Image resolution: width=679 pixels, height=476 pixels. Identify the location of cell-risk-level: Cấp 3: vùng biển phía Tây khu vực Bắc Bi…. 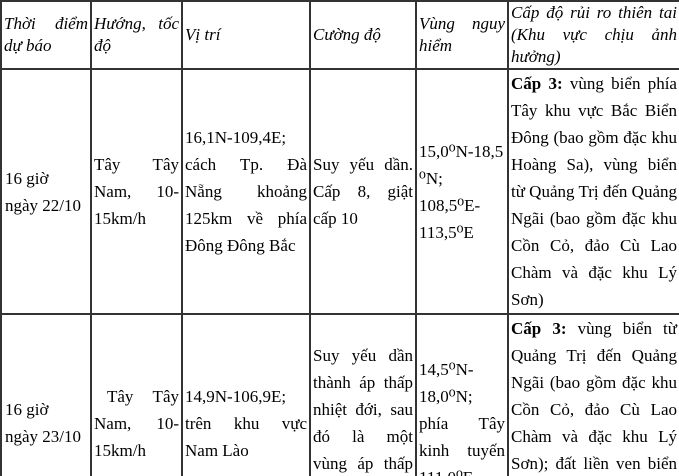
(593, 191).